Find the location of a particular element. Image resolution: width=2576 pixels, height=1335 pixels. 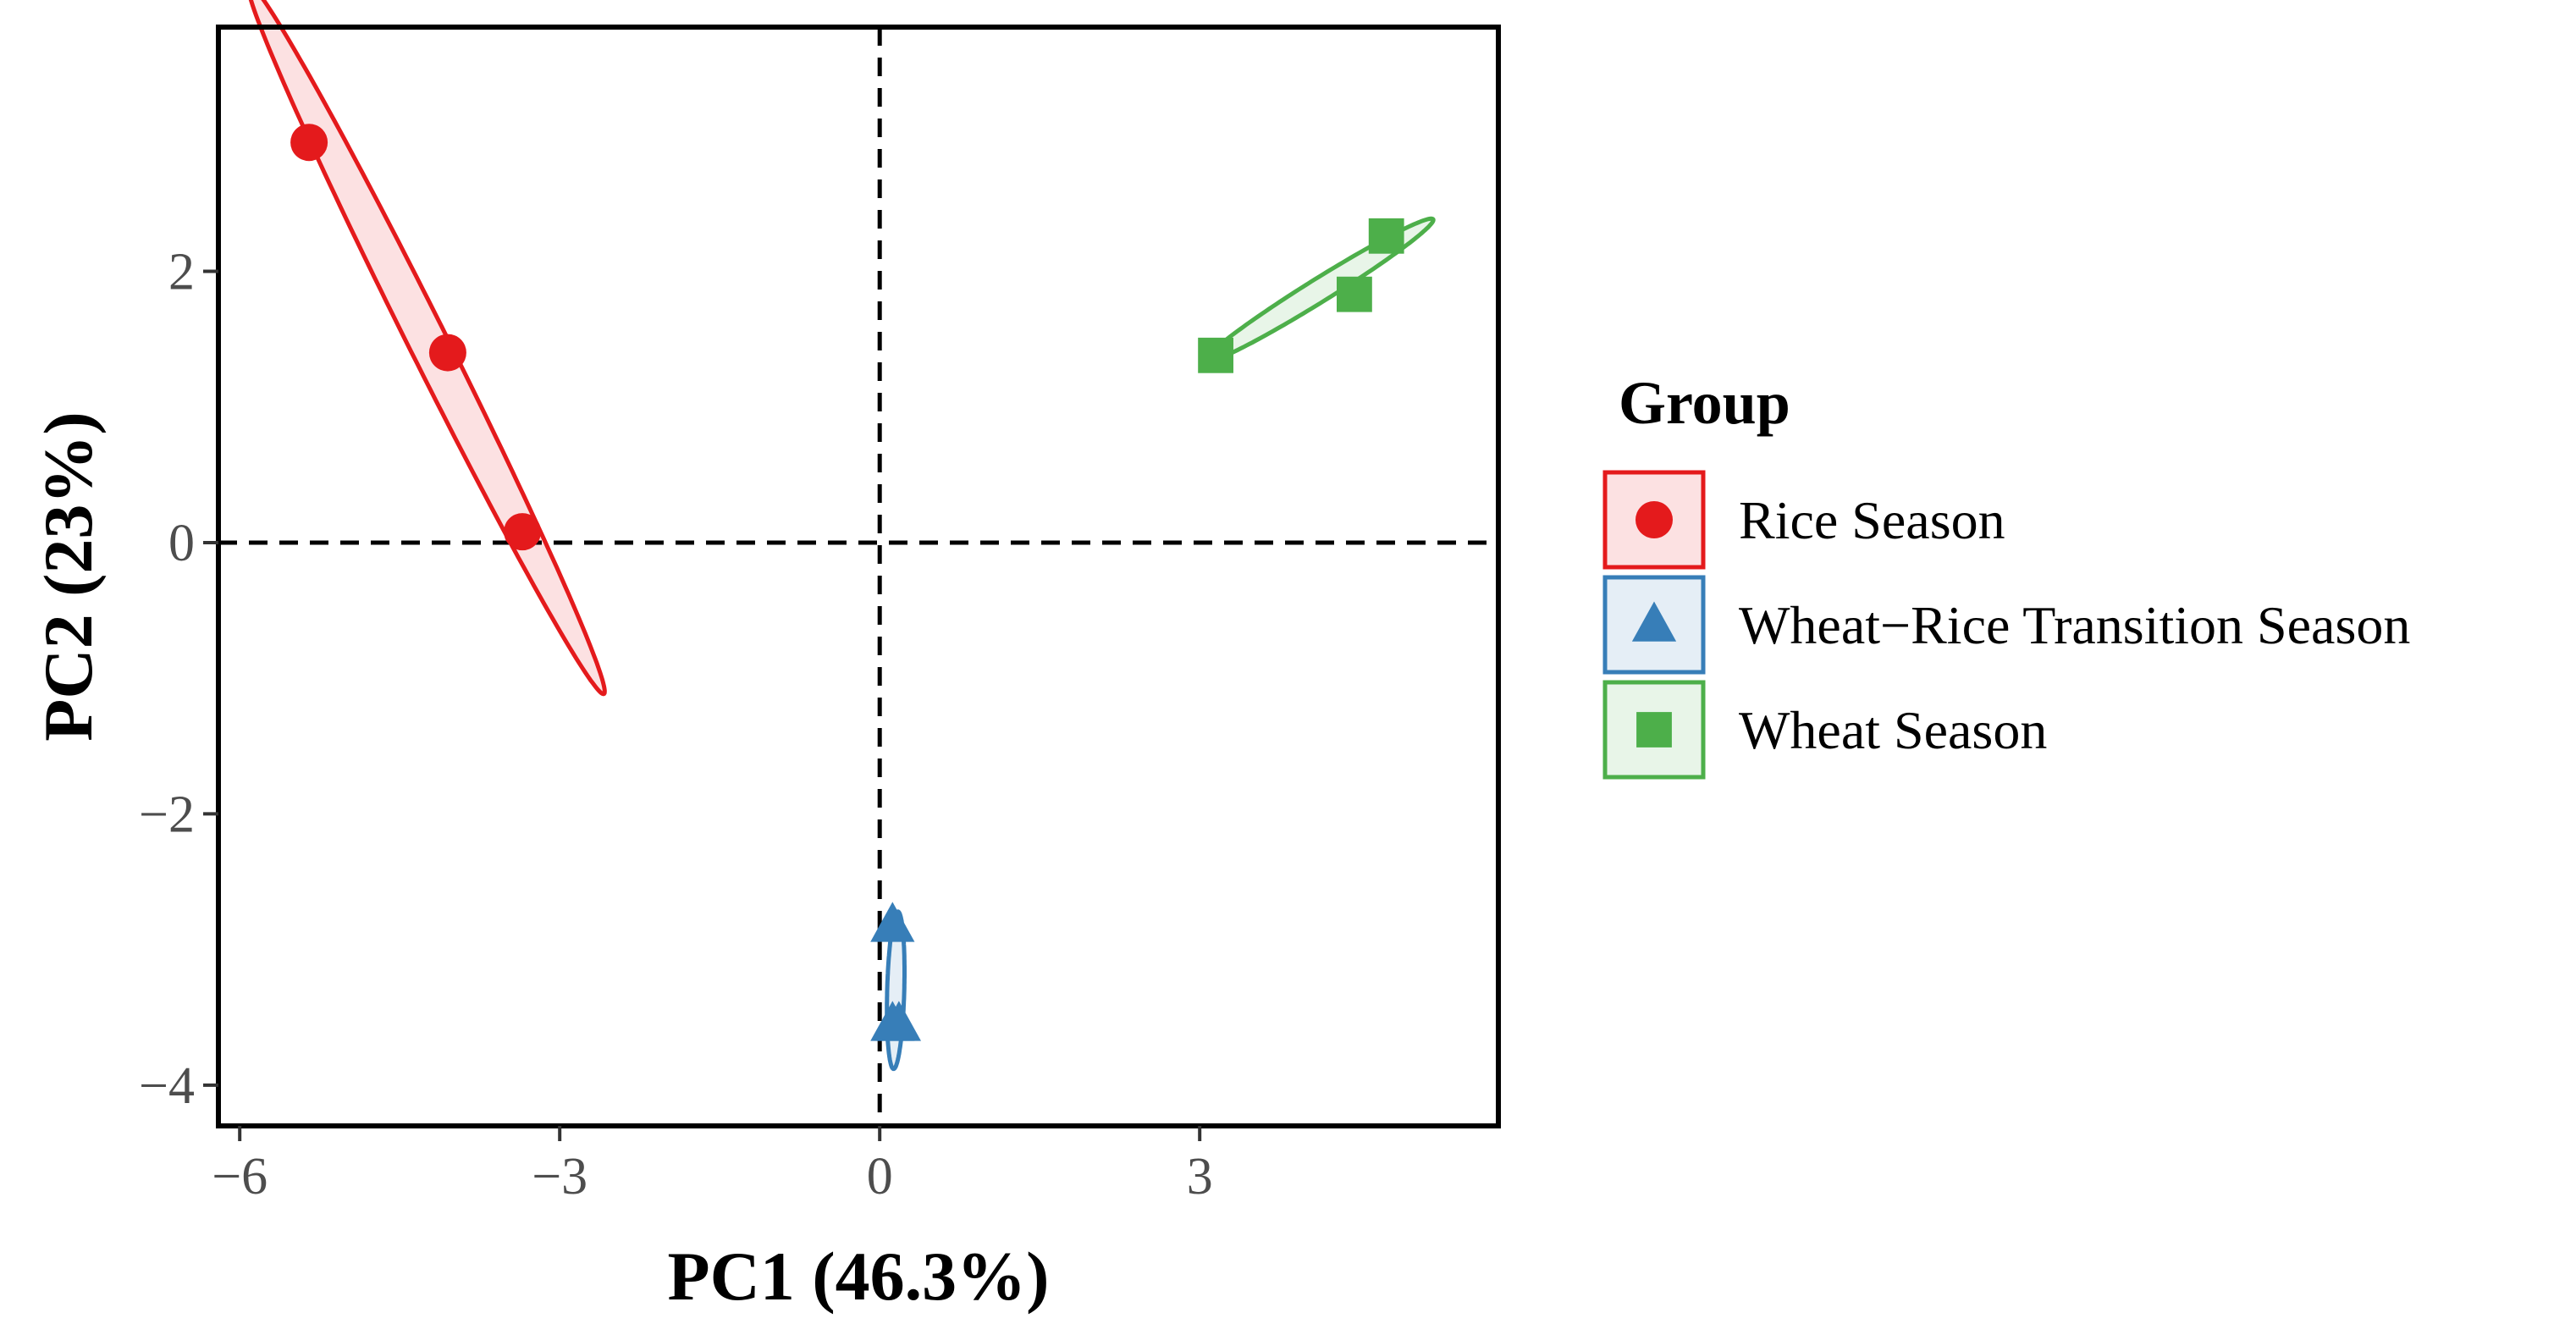

y-axis: −4 −2 0 2 is located at coordinates (178, 679).